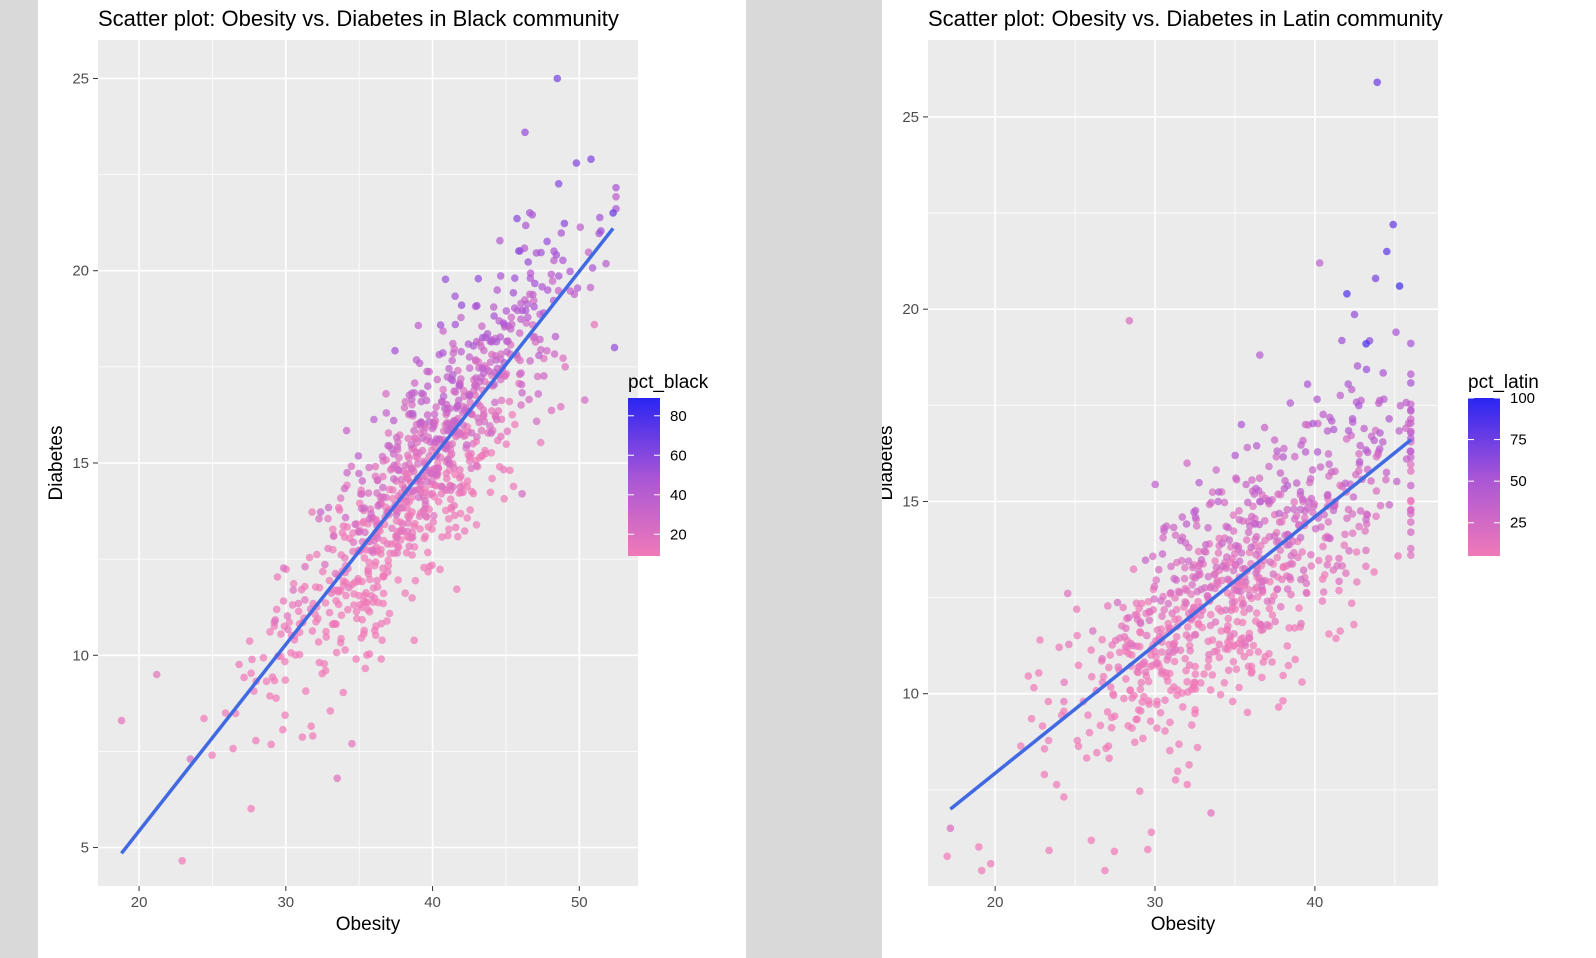 The image size is (1596, 958). What do you see at coordinates (1503, 382) in the screenshot?
I see `legend-title: pct_latin` at bounding box center [1503, 382].